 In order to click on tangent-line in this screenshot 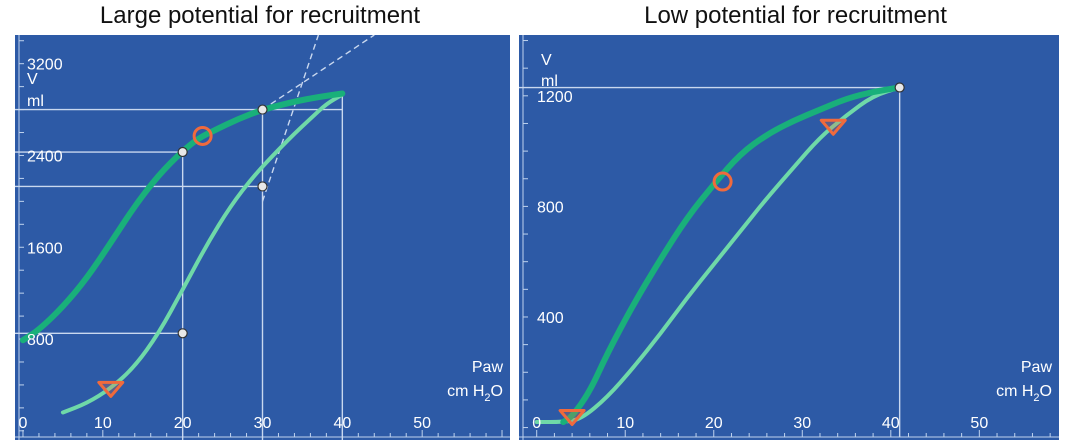, I will do `click(318, 73)`.